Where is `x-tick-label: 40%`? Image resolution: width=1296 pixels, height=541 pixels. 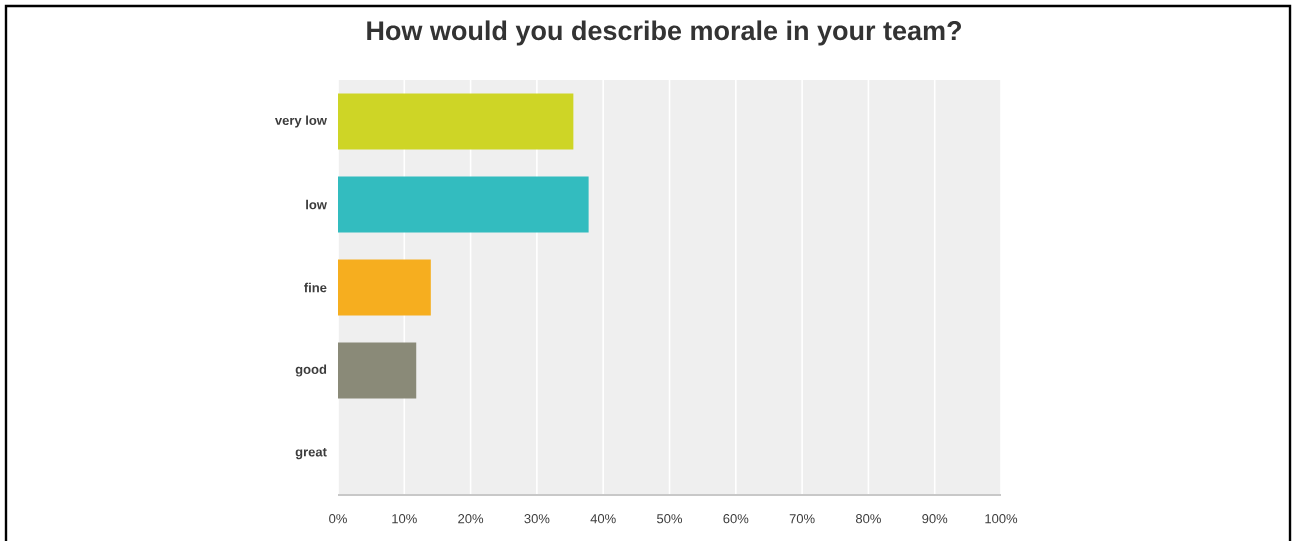
x-tick-label: 40% is located at coordinates (603, 519).